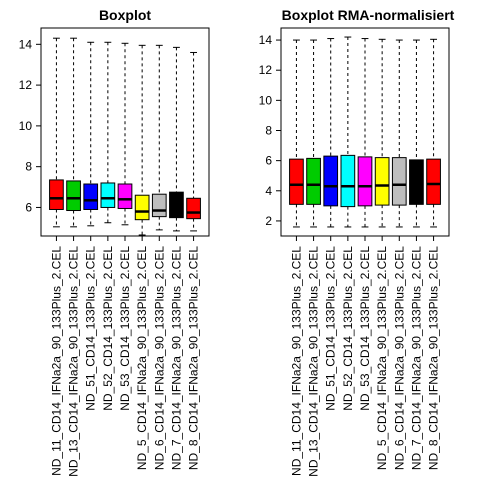  I want to click on y-tick-label: 2, so click(268, 221).